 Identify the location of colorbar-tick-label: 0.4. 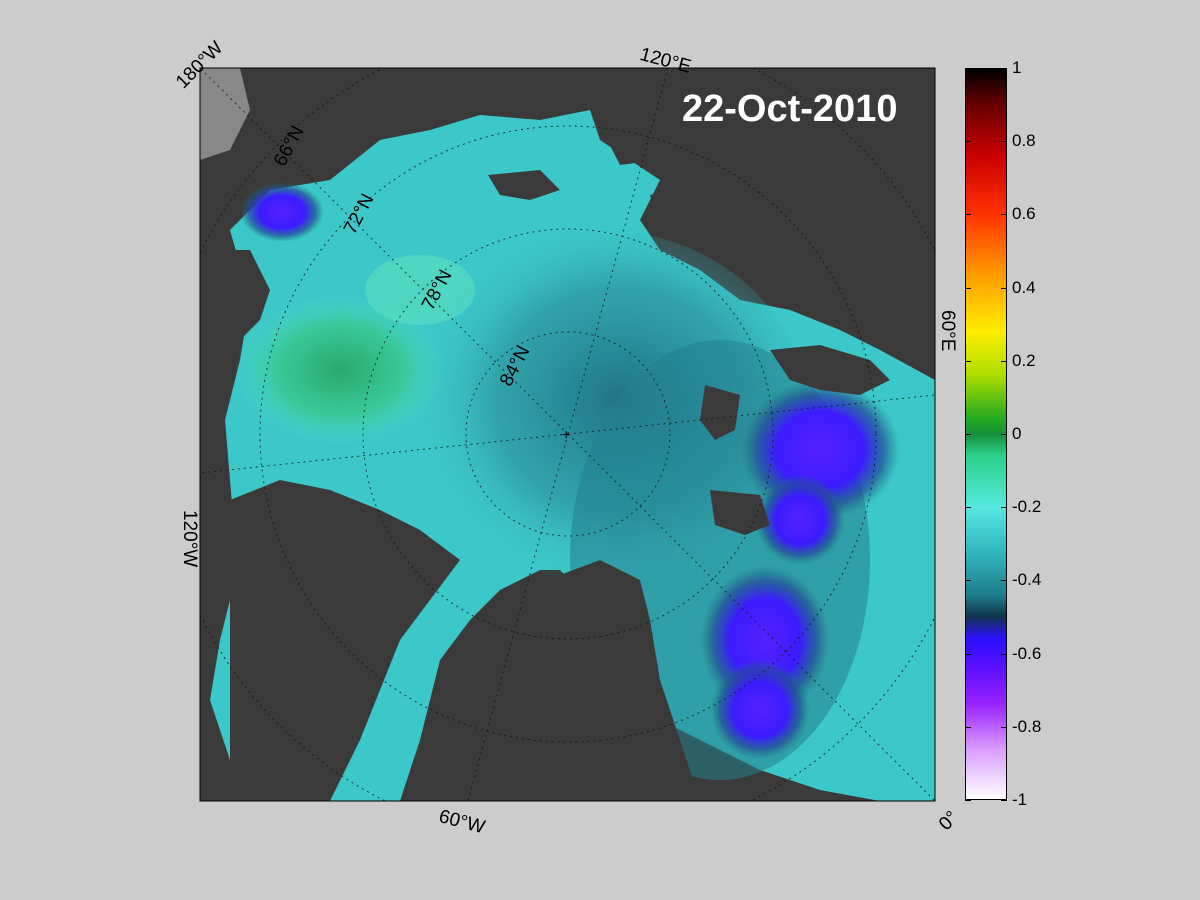
(1024, 287).